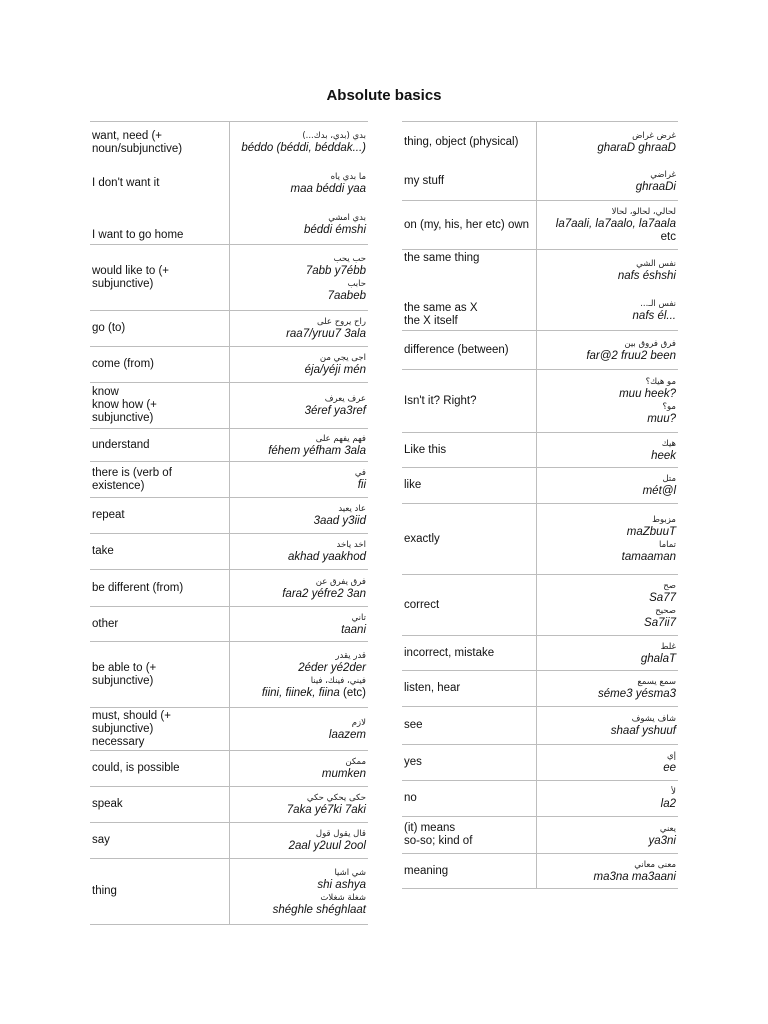 Image resolution: width=768 pixels, height=1024 pixels. I want to click on transliteration-text: ghalaT, so click(658, 658).